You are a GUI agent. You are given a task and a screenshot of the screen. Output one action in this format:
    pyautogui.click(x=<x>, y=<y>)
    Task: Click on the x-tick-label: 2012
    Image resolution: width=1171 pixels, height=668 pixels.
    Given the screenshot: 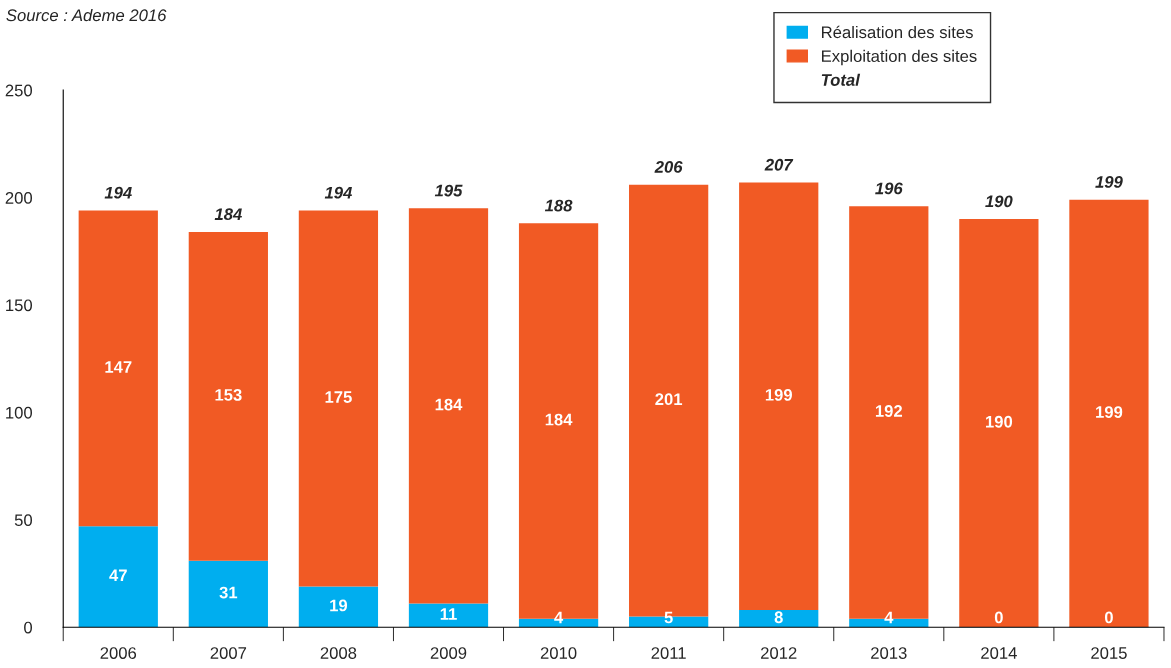 What is the action you would take?
    pyautogui.click(x=779, y=653)
    